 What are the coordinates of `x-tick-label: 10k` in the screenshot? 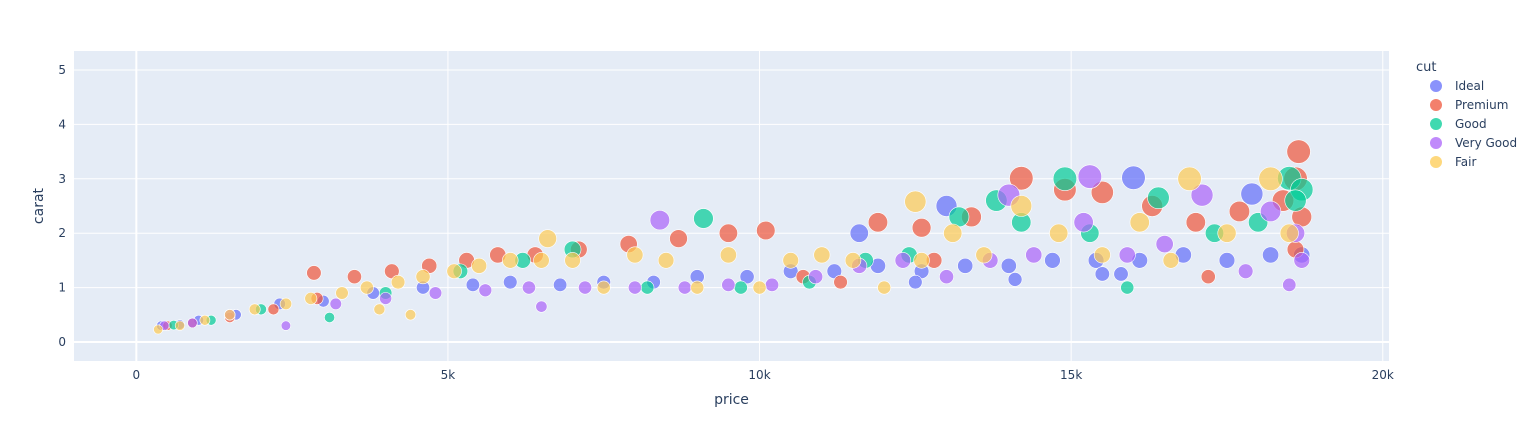 It's located at (759, 375).